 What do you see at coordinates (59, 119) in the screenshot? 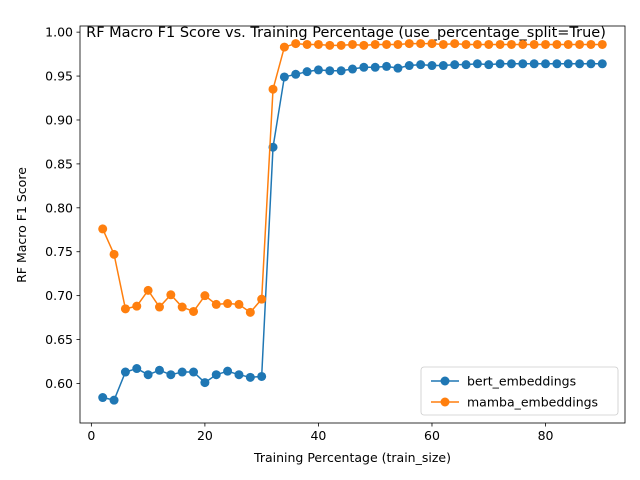
I see `y-tick-label: 0.90` at bounding box center [59, 119].